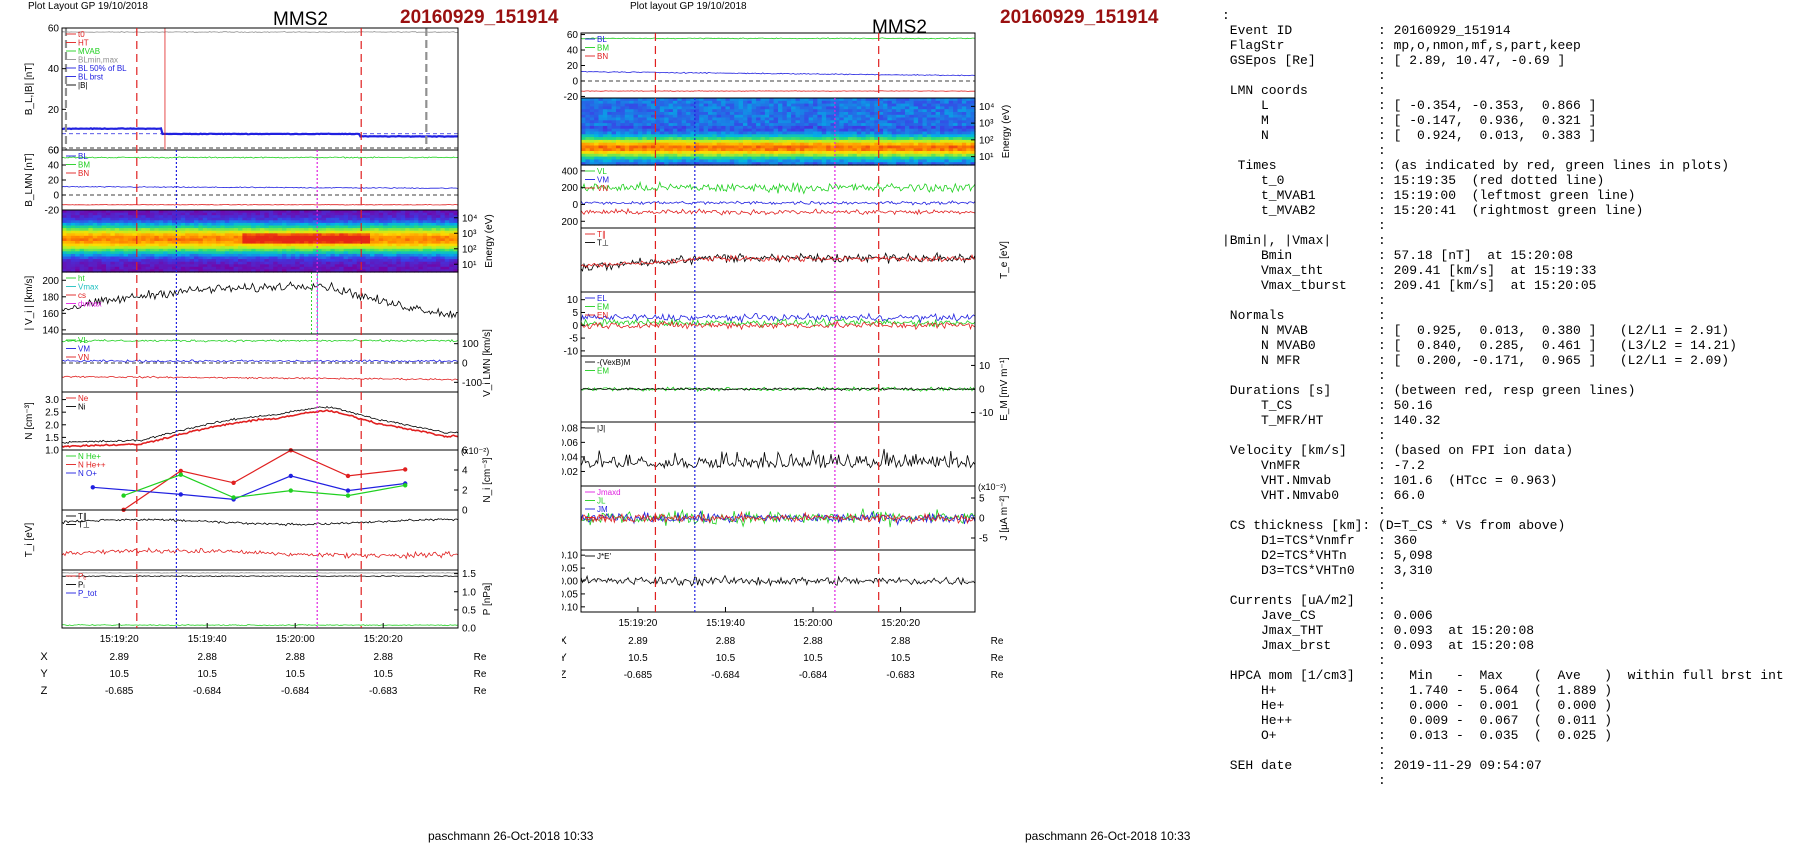 This screenshot has width=1804, height=843. I want to click on panel-frame, so click(260, 540).